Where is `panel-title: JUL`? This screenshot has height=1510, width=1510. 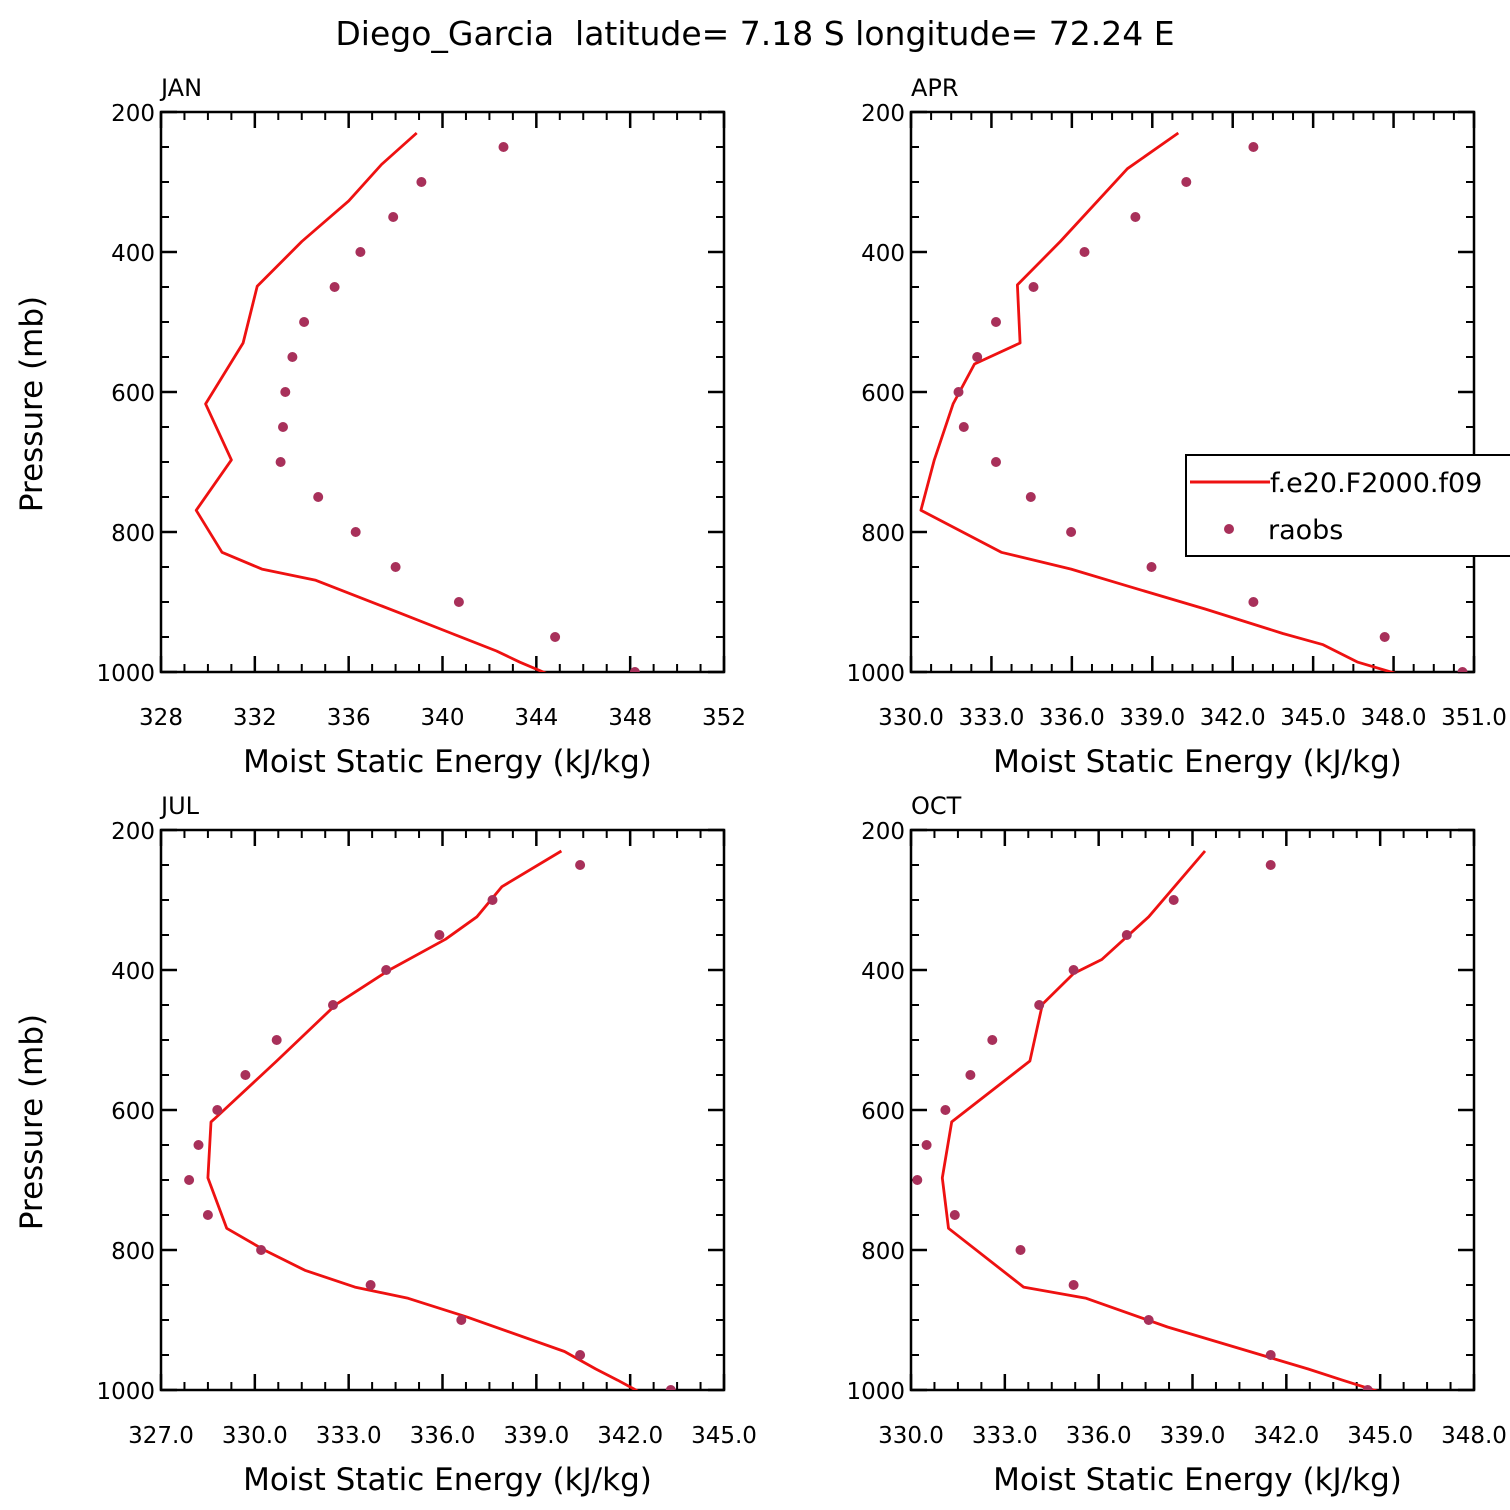
panel-title: JUL is located at coordinates (179, 806).